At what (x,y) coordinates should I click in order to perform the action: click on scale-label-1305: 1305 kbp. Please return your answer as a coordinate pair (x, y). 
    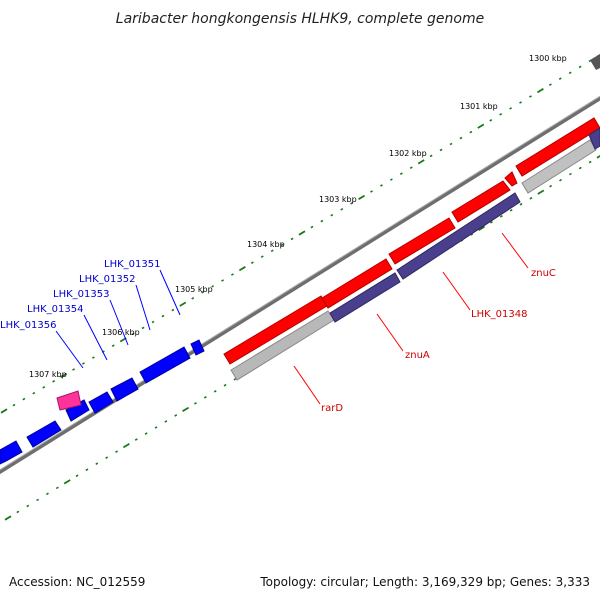
    Looking at the image, I should click on (194, 289).